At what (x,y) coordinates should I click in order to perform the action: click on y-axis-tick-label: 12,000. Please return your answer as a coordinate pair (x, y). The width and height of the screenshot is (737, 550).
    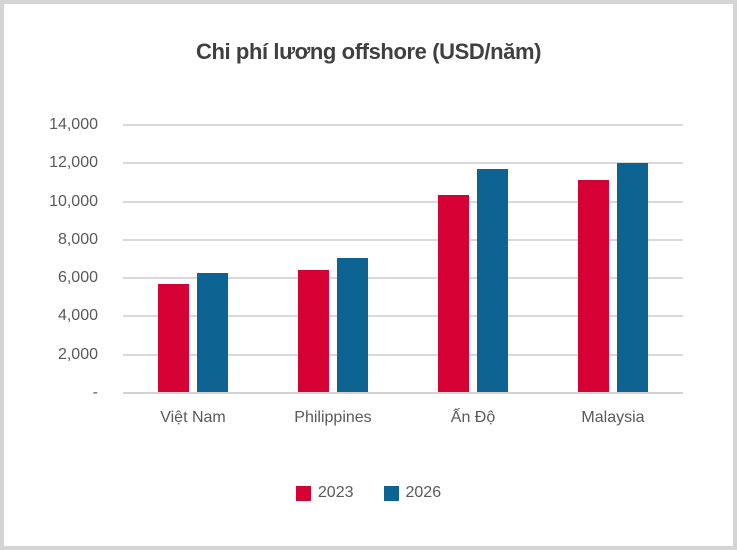
    Looking at the image, I should click on (73, 163).